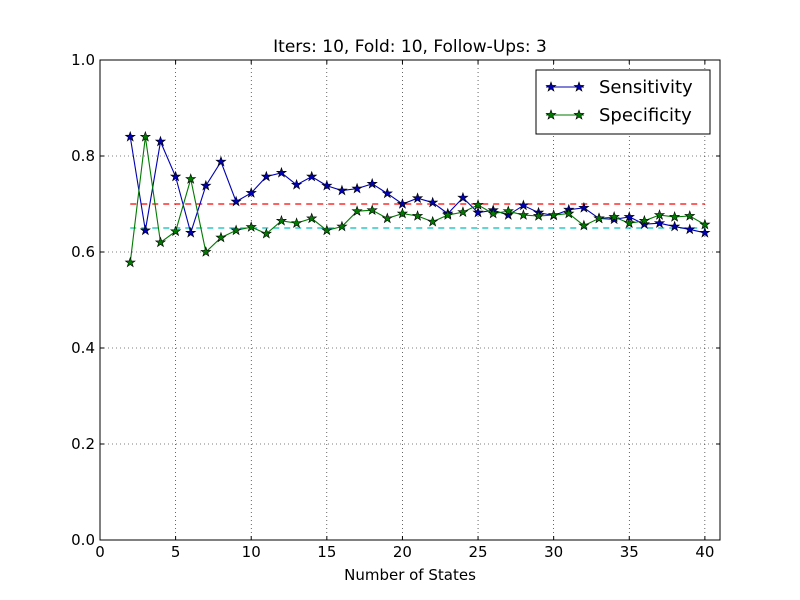 The image size is (800, 600). What do you see at coordinates (553, 552) in the screenshot?
I see `x-tick-label: 30` at bounding box center [553, 552].